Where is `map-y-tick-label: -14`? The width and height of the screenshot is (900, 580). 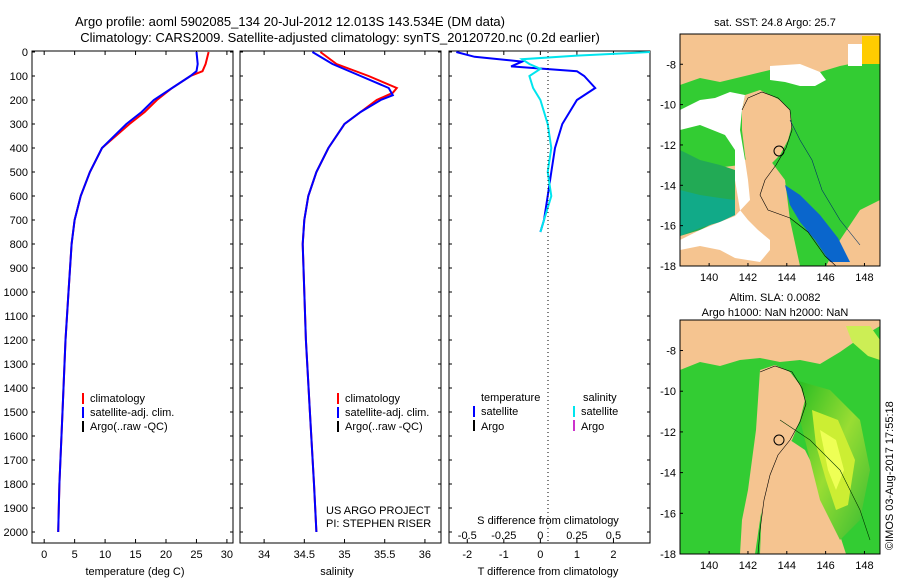 map-y-tick-label: -14 is located at coordinates (668, 186).